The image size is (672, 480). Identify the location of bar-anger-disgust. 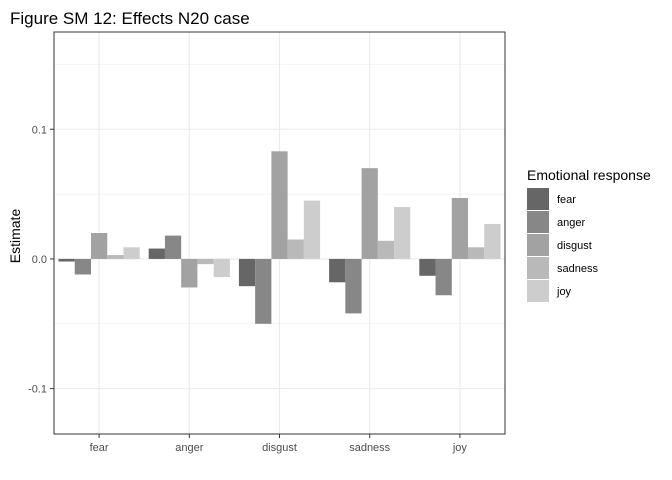
(263, 291).